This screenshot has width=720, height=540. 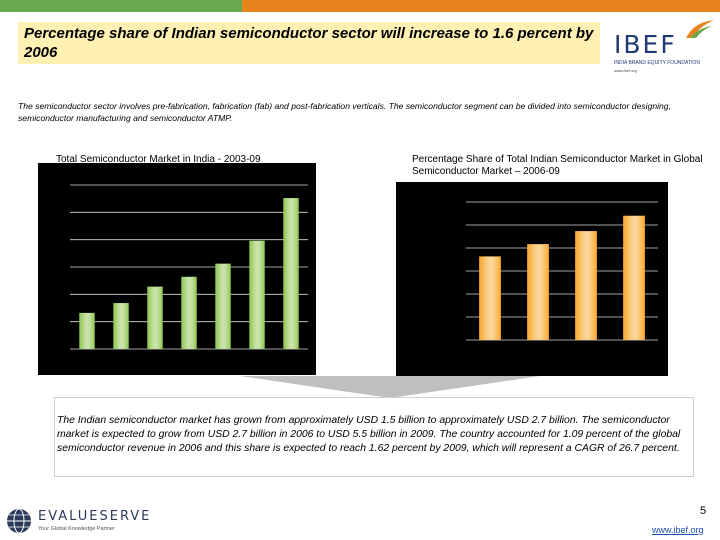 I want to click on logo-url: www.ibef.org, so click(x=625, y=70).